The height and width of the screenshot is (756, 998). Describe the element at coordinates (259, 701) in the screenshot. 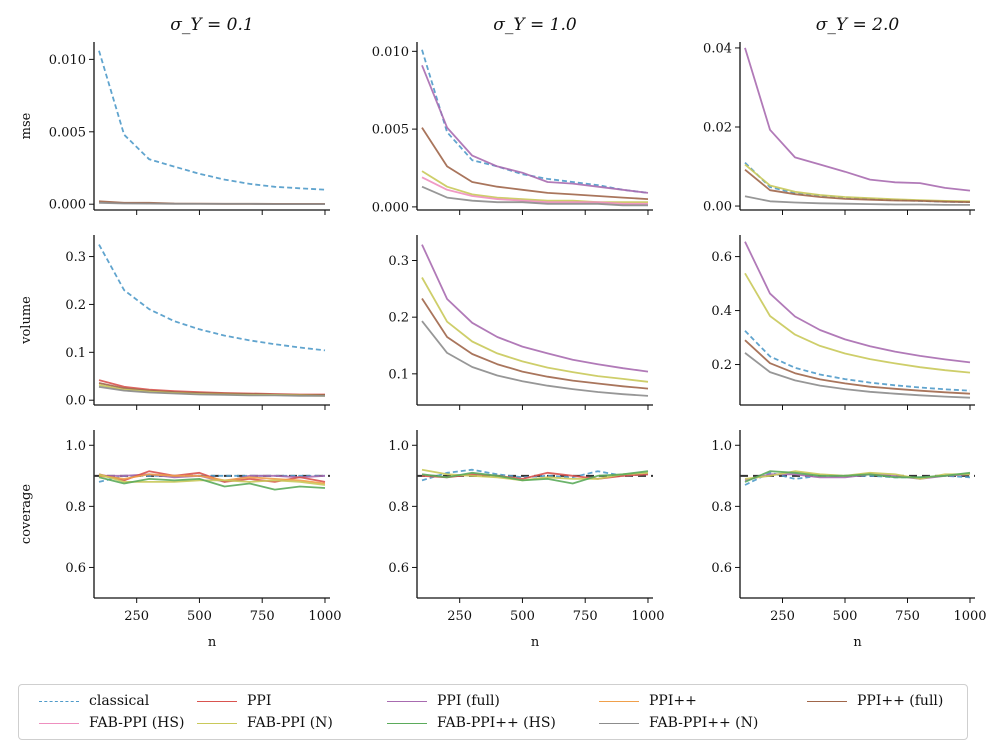

I see `legend-label: PPI` at that location.